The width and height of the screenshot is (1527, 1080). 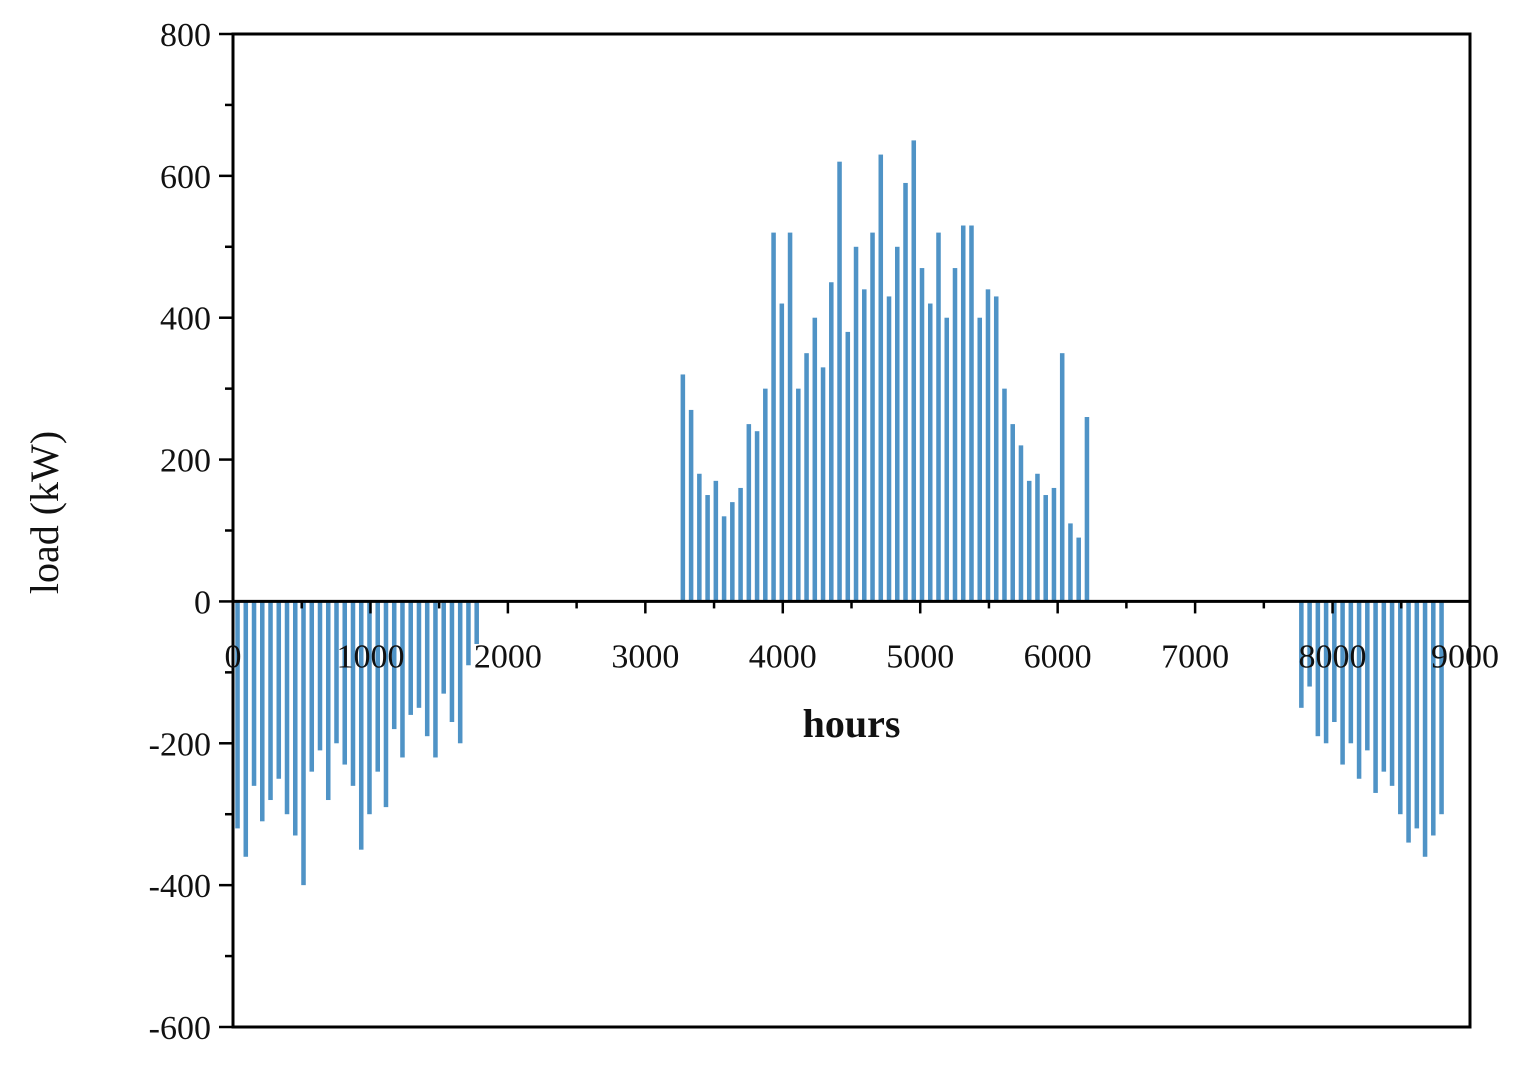 I want to click on y-tick-label: 200, so click(x=185, y=461).